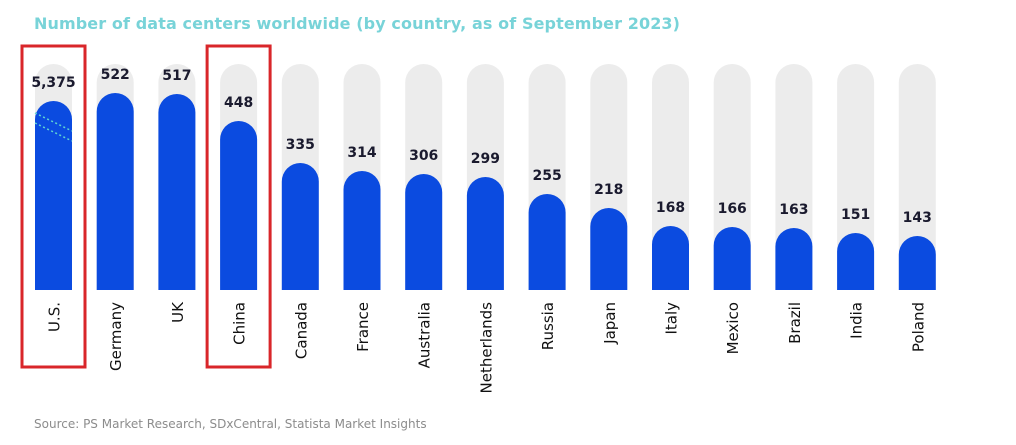 Image resolution: width=1016 pixels, height=445 pixels. Describe the element at coordinates (672, 318) in the screenshot. I see `category-label: Italy` at that location.